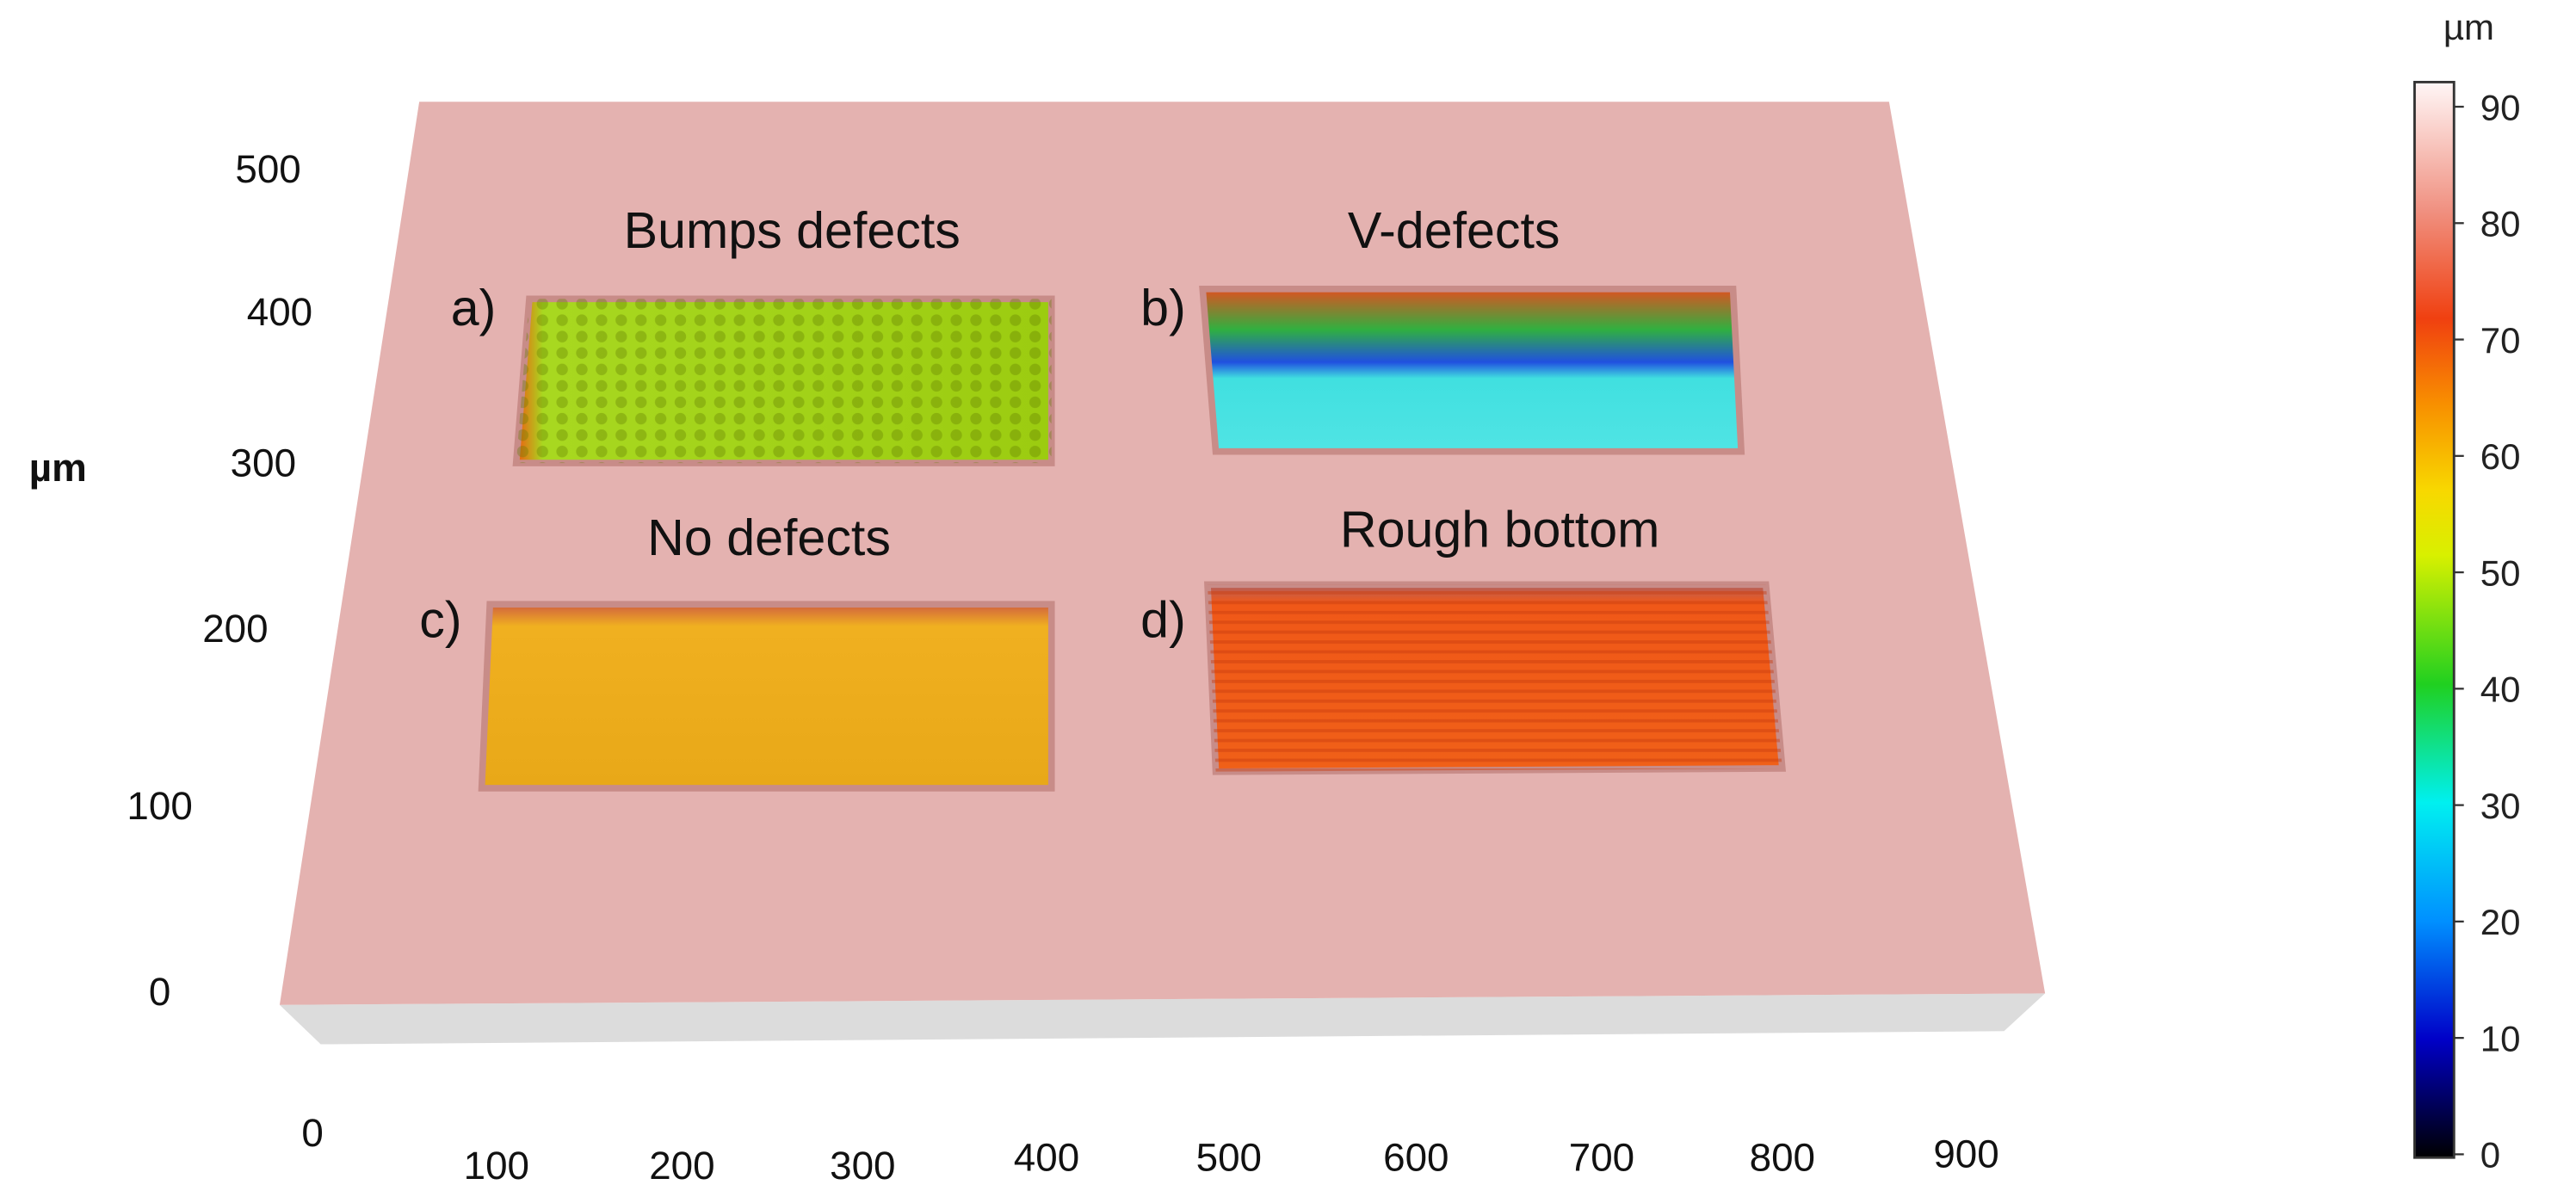 The height and width of the screenshot is (1197, 2576). What do you see at coordinates (2500, 806) in the screenshot?
I see `colorbar-tick-label: 30` at bounding box center [2500, 806].